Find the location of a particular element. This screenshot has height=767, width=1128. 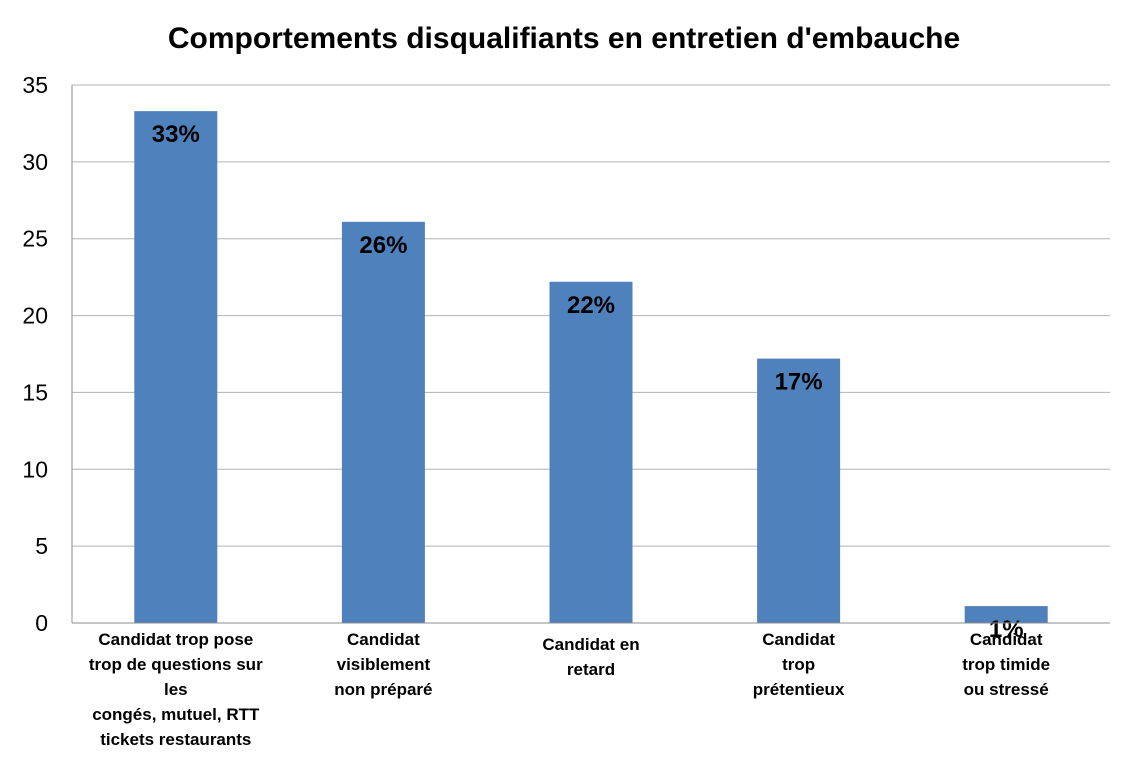

category-label: congés, mutuel, RTT is located at coordinates (176, 714).